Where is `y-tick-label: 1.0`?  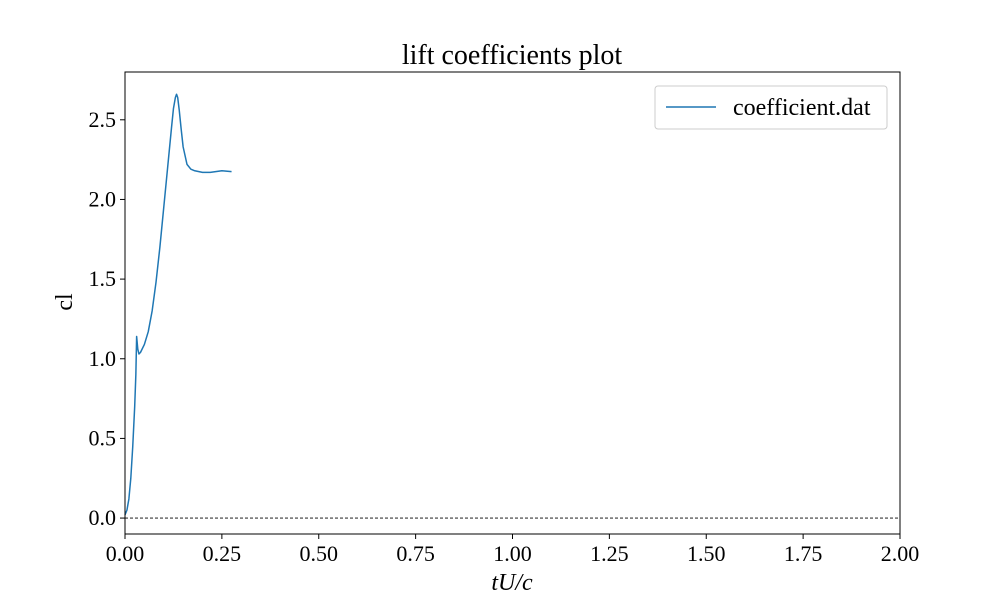 y-tick-label: 1.0 is located at coordinates (103, 358).